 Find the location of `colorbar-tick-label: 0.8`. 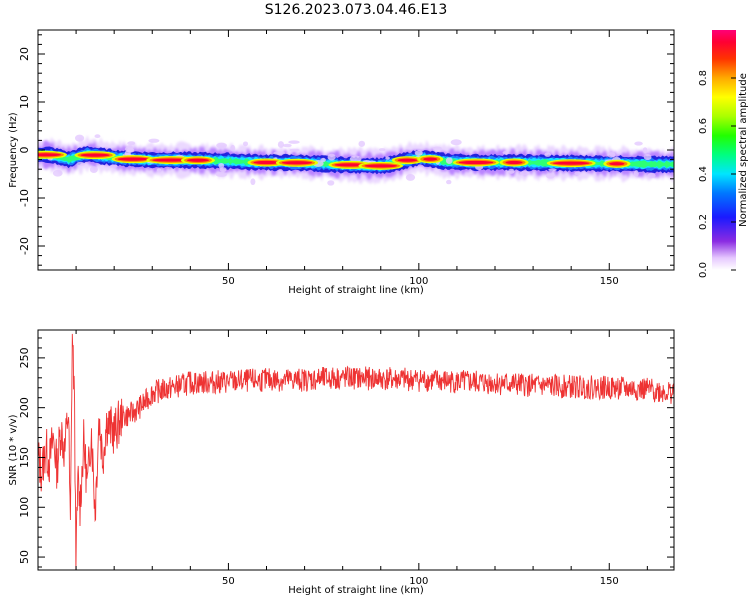

colorbar-tick-label: 0.8 is located at coordinates (703, 78).